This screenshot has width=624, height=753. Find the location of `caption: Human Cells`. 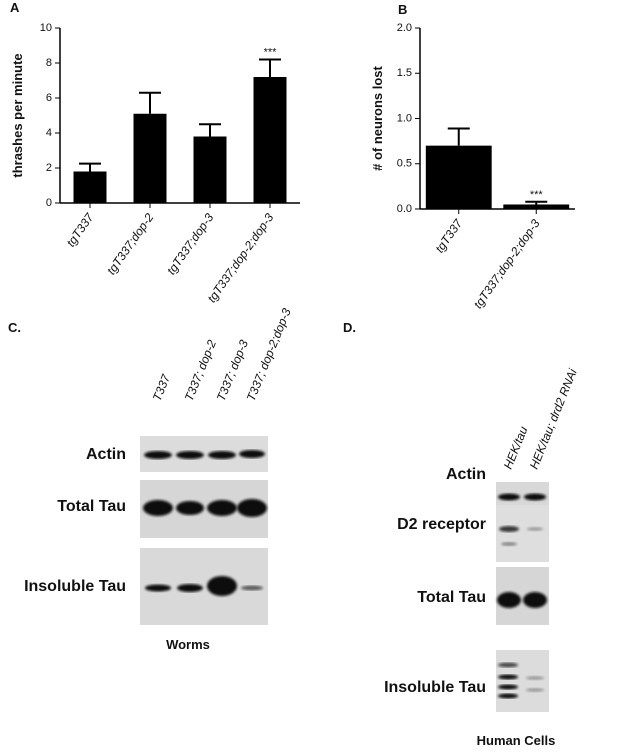

caption: Human Cells is located at coordinates (516, 740).